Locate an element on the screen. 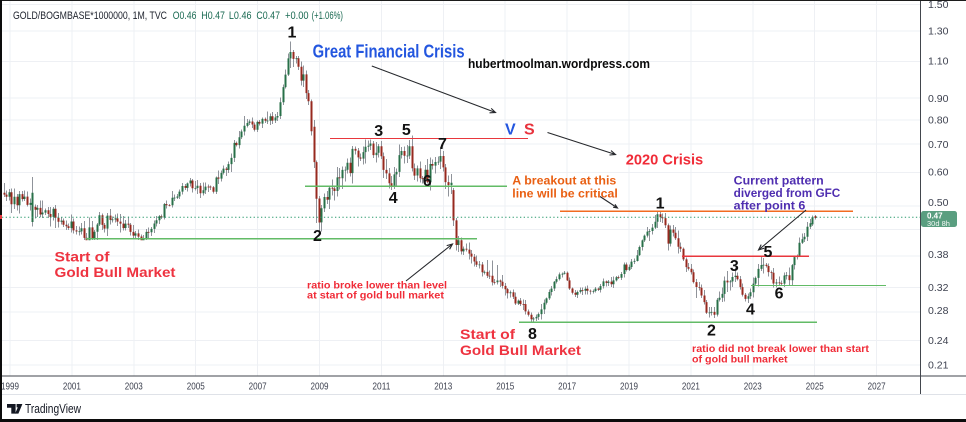 This screenshot has height=422, width=966. svg-text: V is located at coordinates (510, 130).